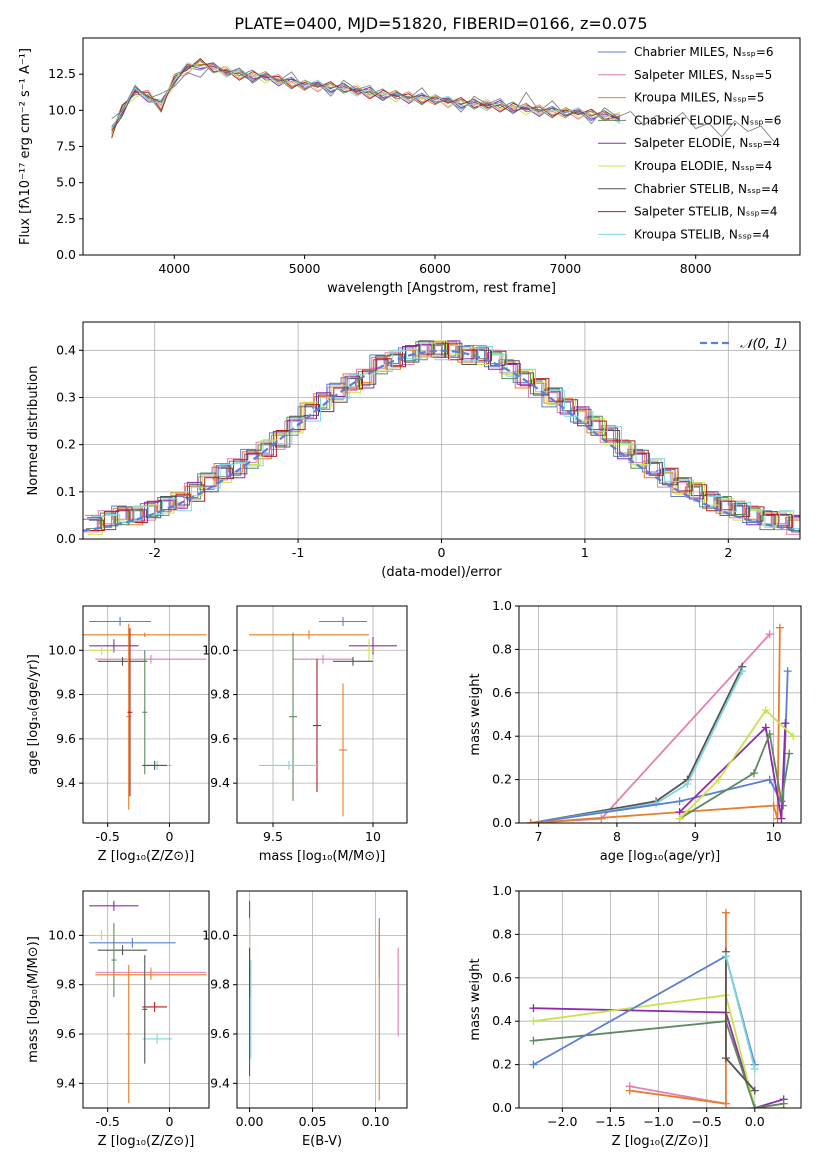 This screenshot has height=1170, width=819. Describe the element at coordinates (502, 1107) in the screenshot. I see `y-tick-label: 0.0` at that location.